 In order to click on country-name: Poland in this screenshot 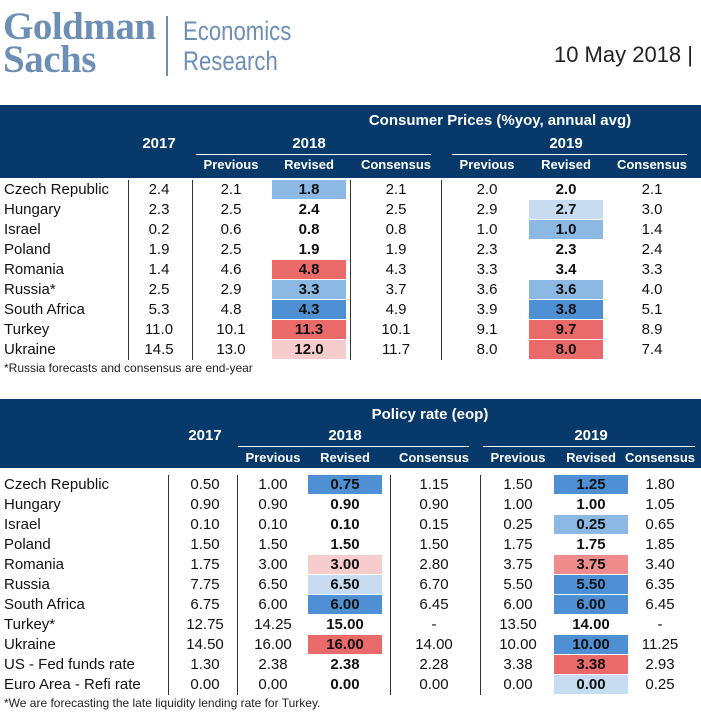, I will do `click(27, 249)`.